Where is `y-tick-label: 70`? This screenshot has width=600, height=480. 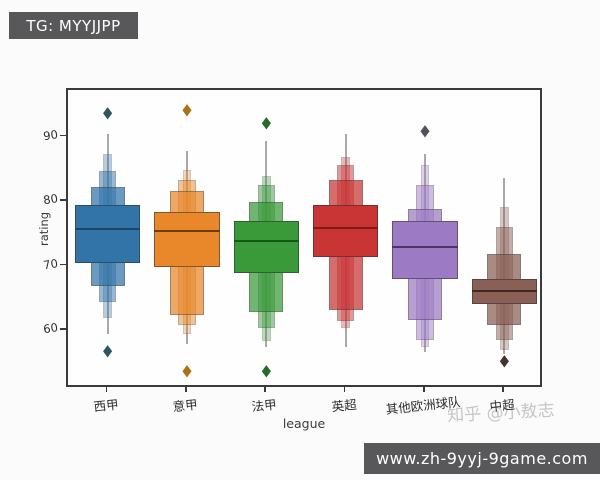
y-tick-label: 70 is located at coordinates (50, 263).